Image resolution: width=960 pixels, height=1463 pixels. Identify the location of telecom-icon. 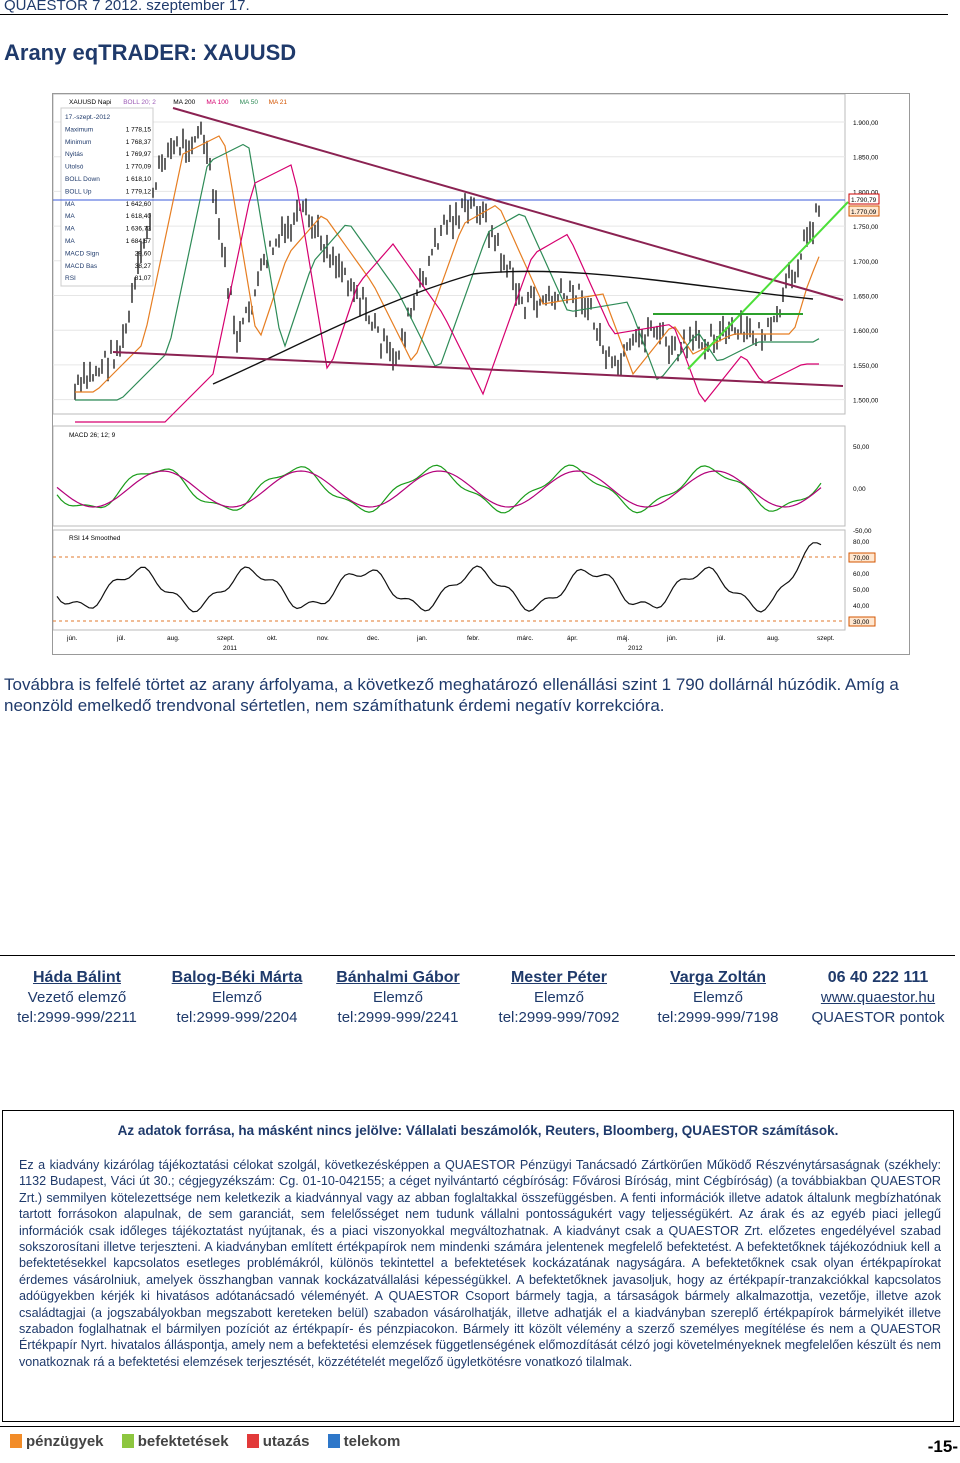
(333, 1441).